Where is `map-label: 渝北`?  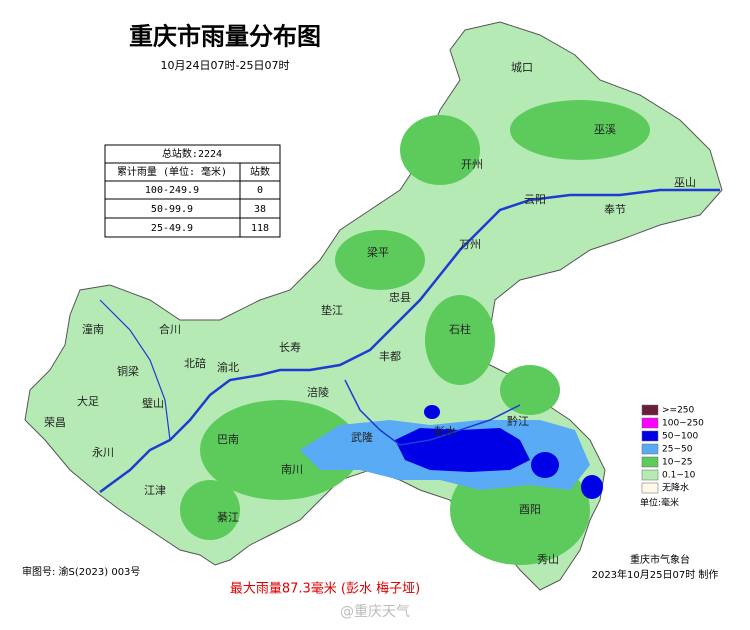 map-label: 渝北 is located at coordinates (228, 367).